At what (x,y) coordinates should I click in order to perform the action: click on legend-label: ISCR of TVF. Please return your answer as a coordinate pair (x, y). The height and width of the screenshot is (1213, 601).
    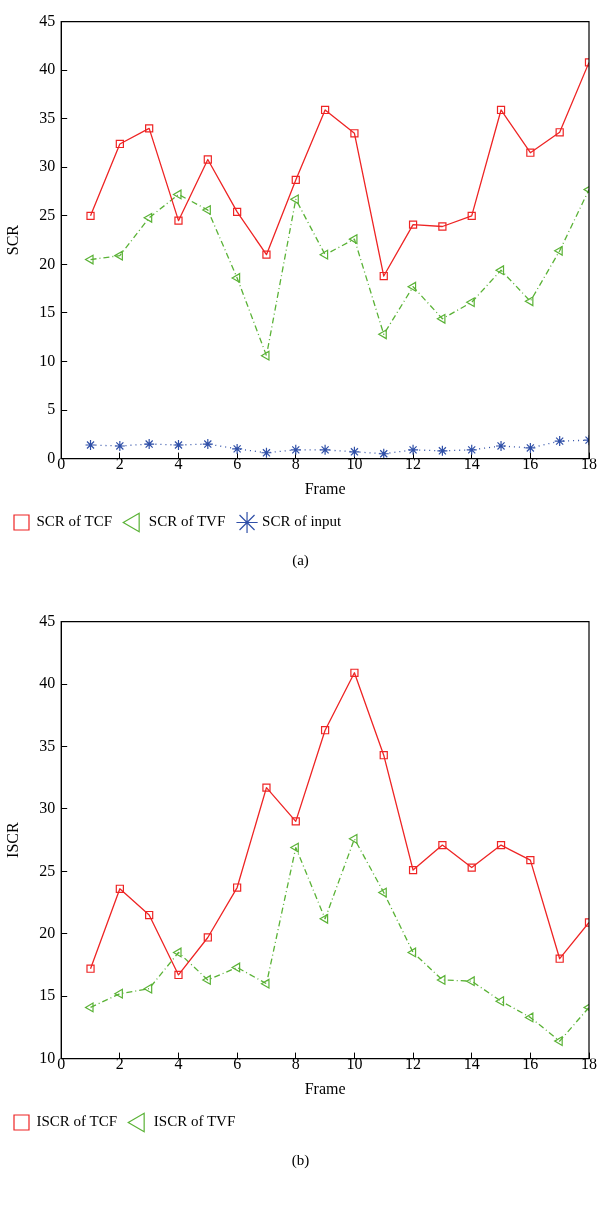
    Looking at the image, I should click on (194, 1121).